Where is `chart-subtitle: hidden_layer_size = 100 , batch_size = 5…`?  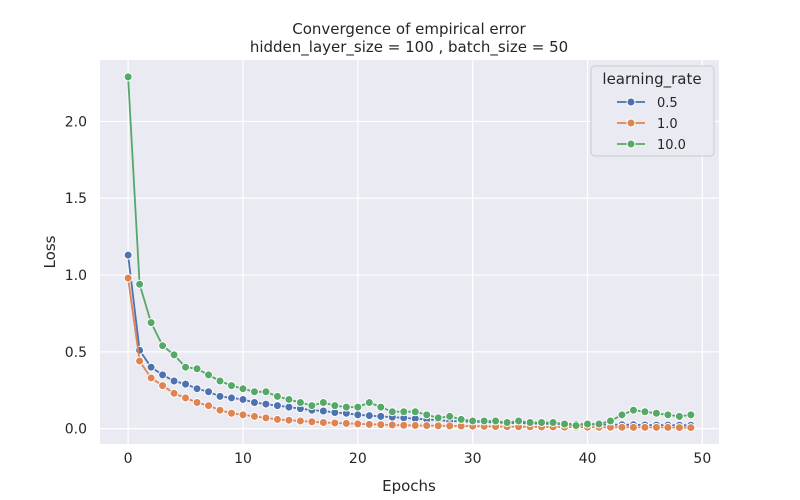
chart-subtitle: hidden_layer_size = 100 , batch_size = 5… is located at coordinates (409, 47).